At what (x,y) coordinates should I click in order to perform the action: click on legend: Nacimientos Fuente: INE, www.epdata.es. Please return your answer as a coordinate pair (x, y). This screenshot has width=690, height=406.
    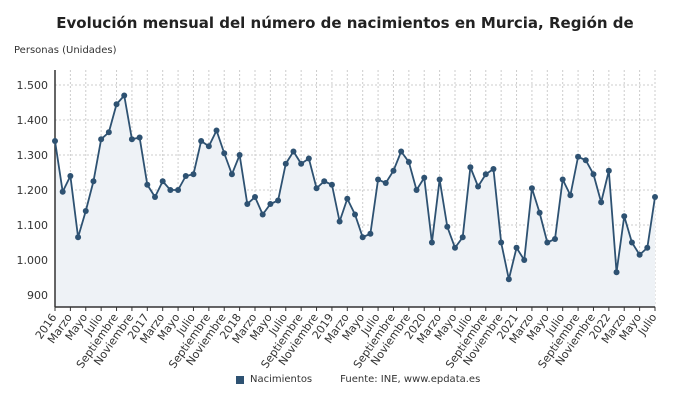
    Looking at the image, I should click on (358, 379).